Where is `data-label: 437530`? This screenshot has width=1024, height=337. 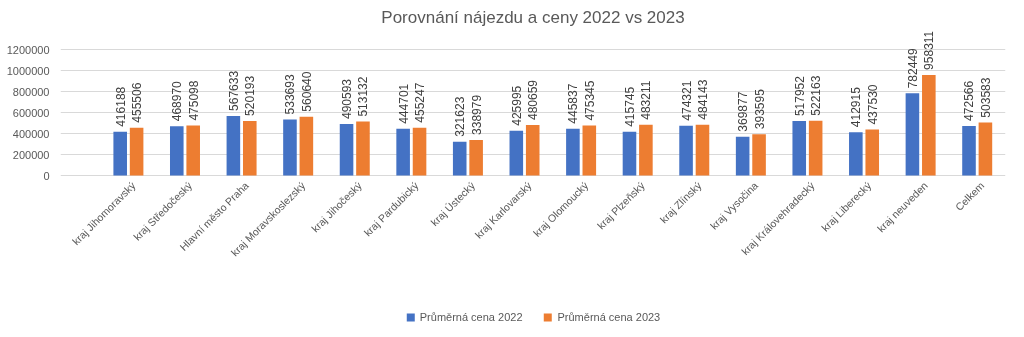 data-label: 437530 is located at coordinates (872, 104).